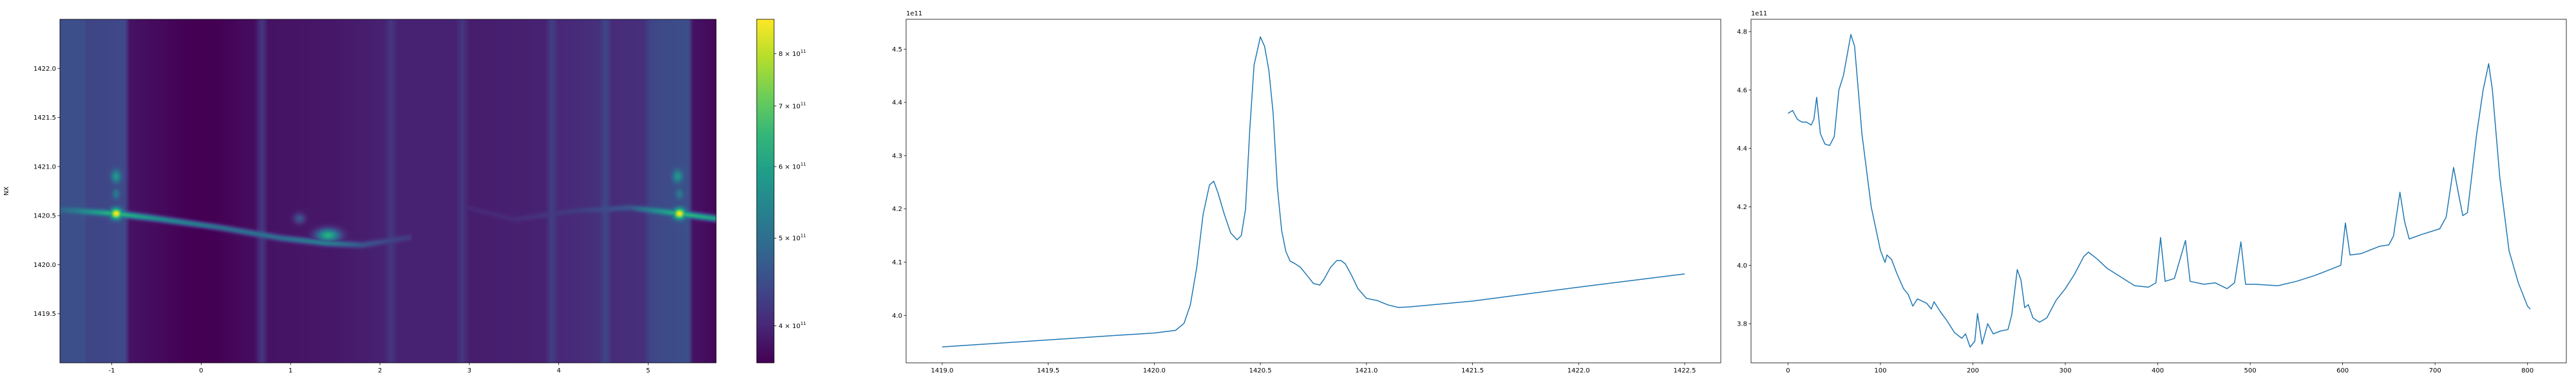  What do you see at coordinates (2250, 370) in the screenshot?
I see `line-chart-2-xtick-label: 500` at bounding box center [2250, 370].